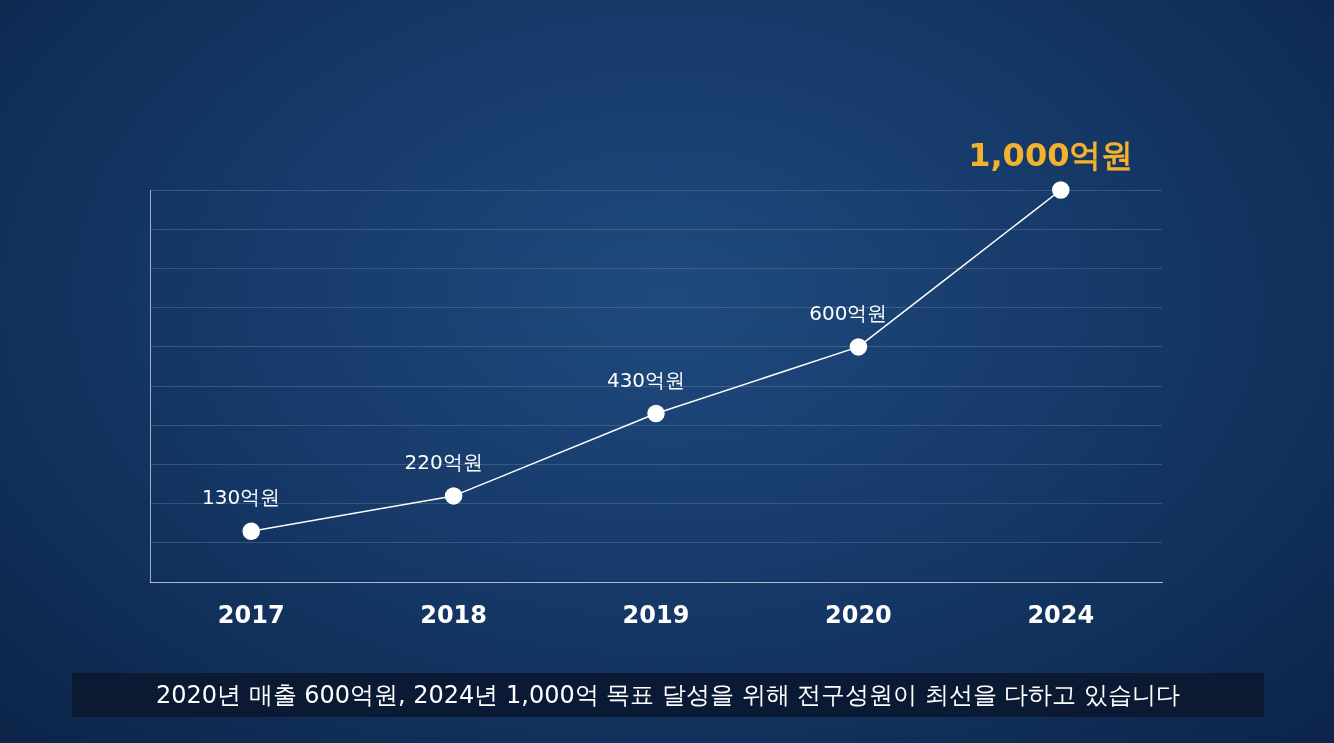 This screenshot has width=1334, height=743. Describe the element at coordinates (848, 313) in the screenshot. I see `data-label: 600억원` at that location.